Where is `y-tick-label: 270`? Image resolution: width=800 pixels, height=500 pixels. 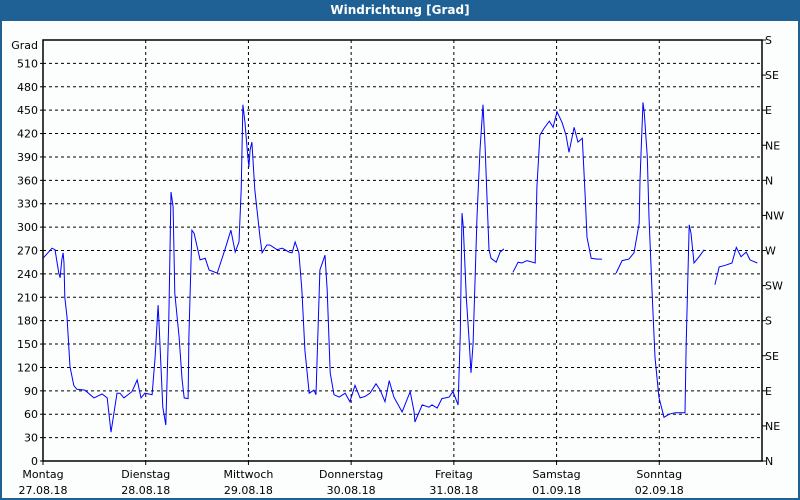
y-tick-label: 270 is located at coordinates (27, 251).